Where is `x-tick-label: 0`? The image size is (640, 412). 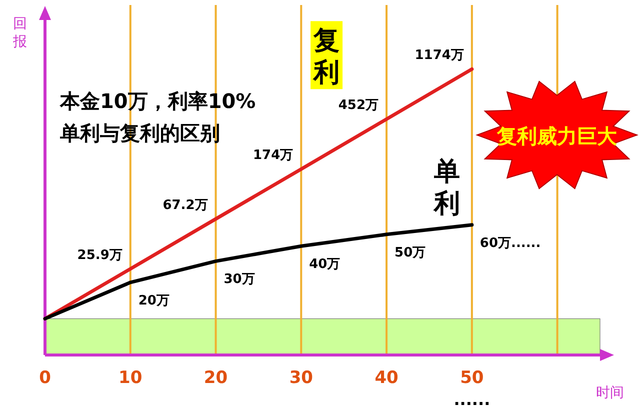
x-tick-label: 0 is located at coordinates (45, 378).